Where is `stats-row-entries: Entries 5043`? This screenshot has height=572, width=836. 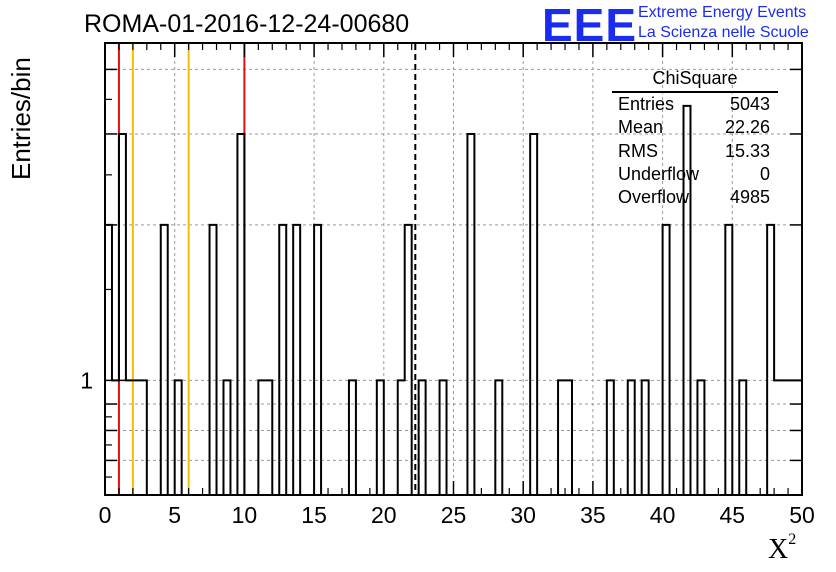
stats-row-entries: Entries 5043 is located at coordinates (695, 104).